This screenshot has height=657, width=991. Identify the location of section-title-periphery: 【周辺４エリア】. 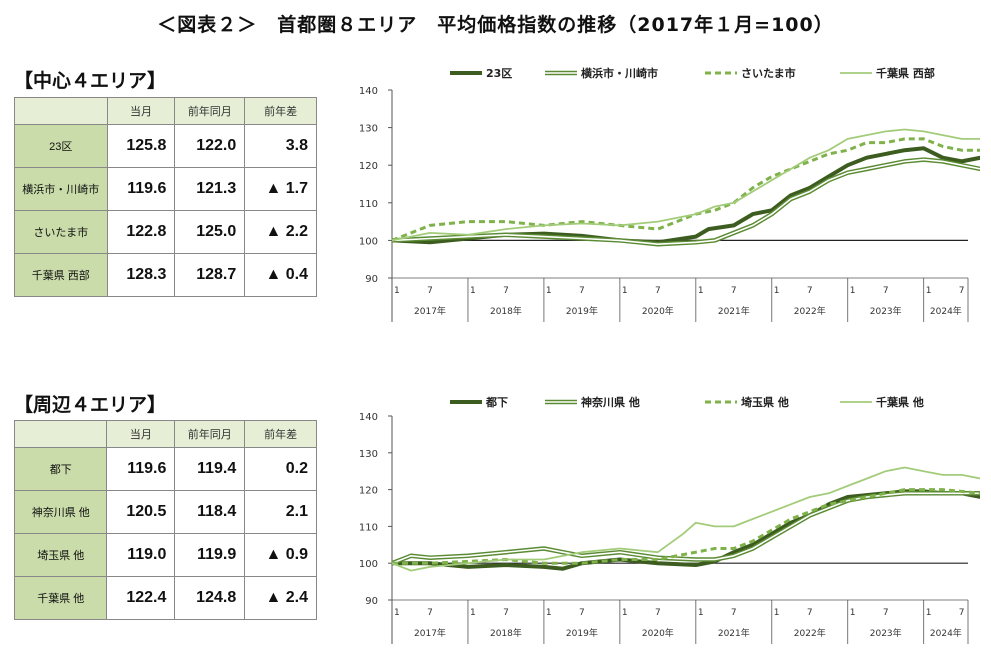
(90, 405).